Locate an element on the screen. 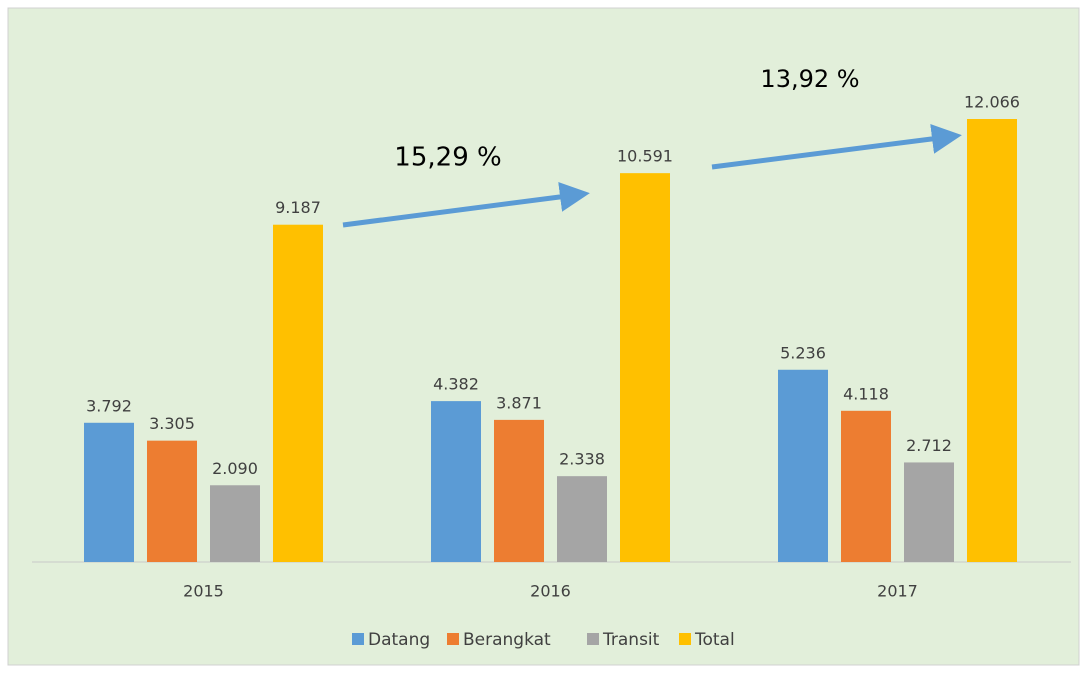 This screenshot has width=1087, height=673. data-label: 4.382 is located at coordinates (456, 384).